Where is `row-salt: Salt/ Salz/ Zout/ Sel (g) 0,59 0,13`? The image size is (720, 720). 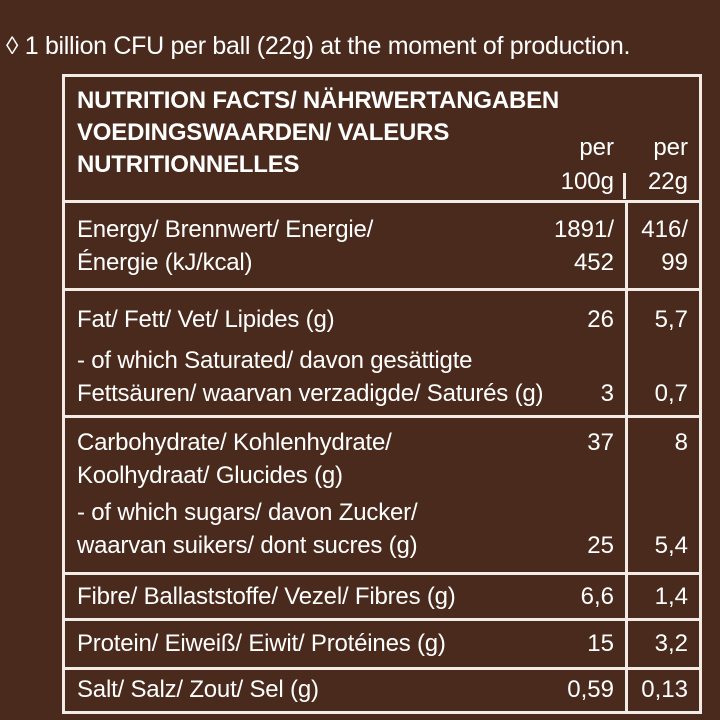 row-salt: Salt/ Salz/ Zout/ Sel (g) 0,59 0,13 is located at coordinates (382, 690).